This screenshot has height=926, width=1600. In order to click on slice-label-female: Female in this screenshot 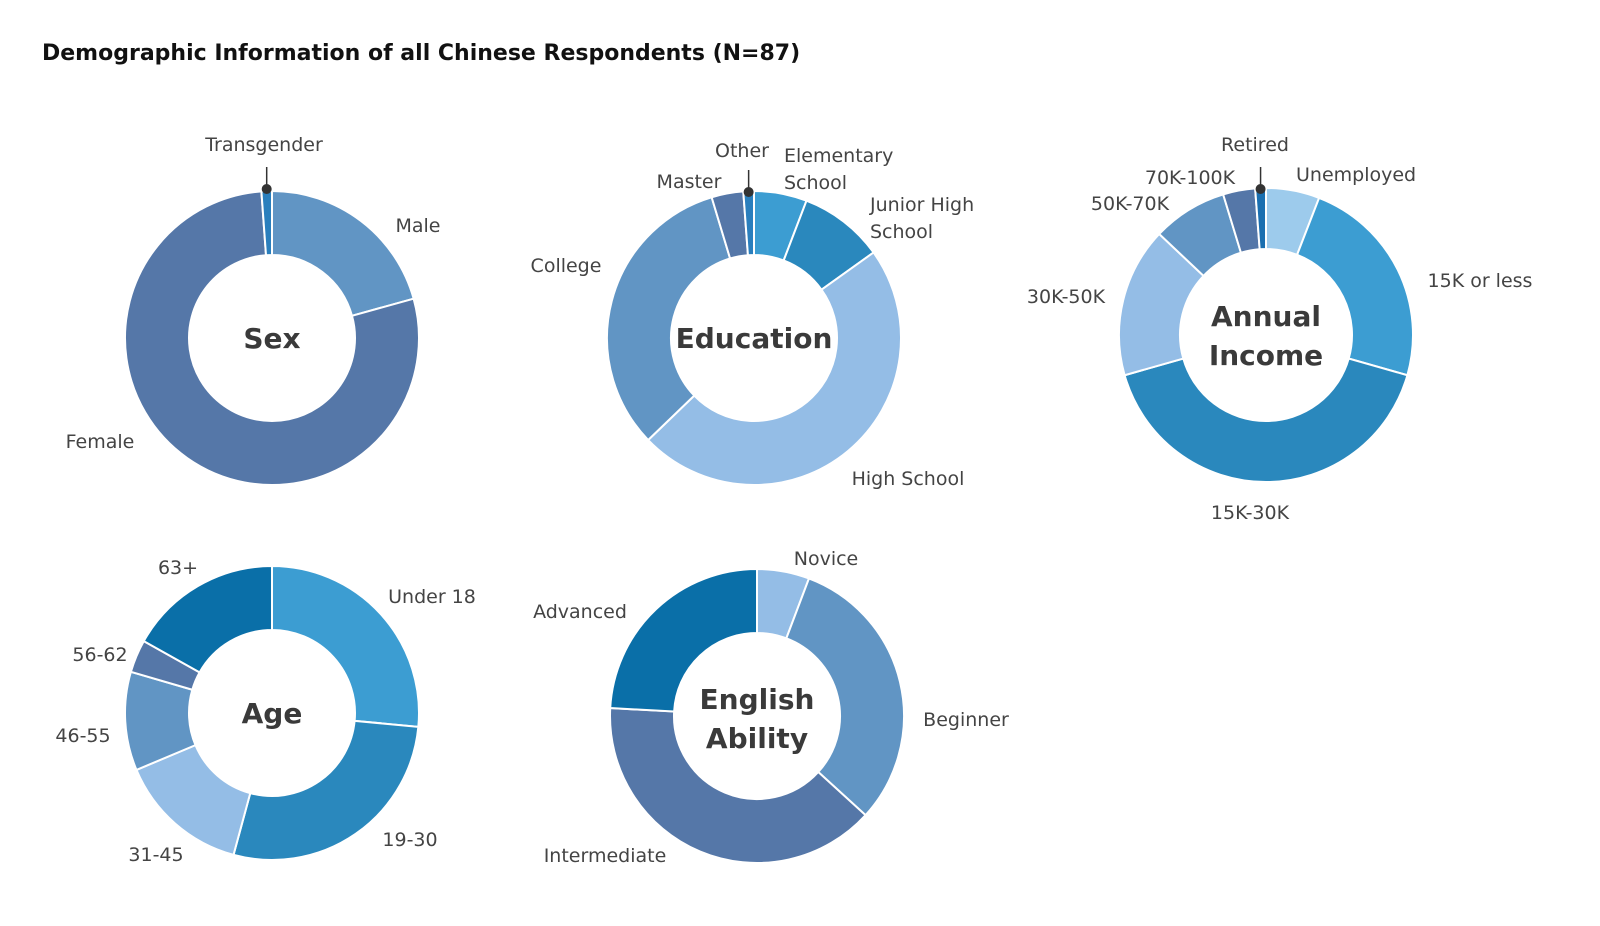, I will do `click(100, 442)`.